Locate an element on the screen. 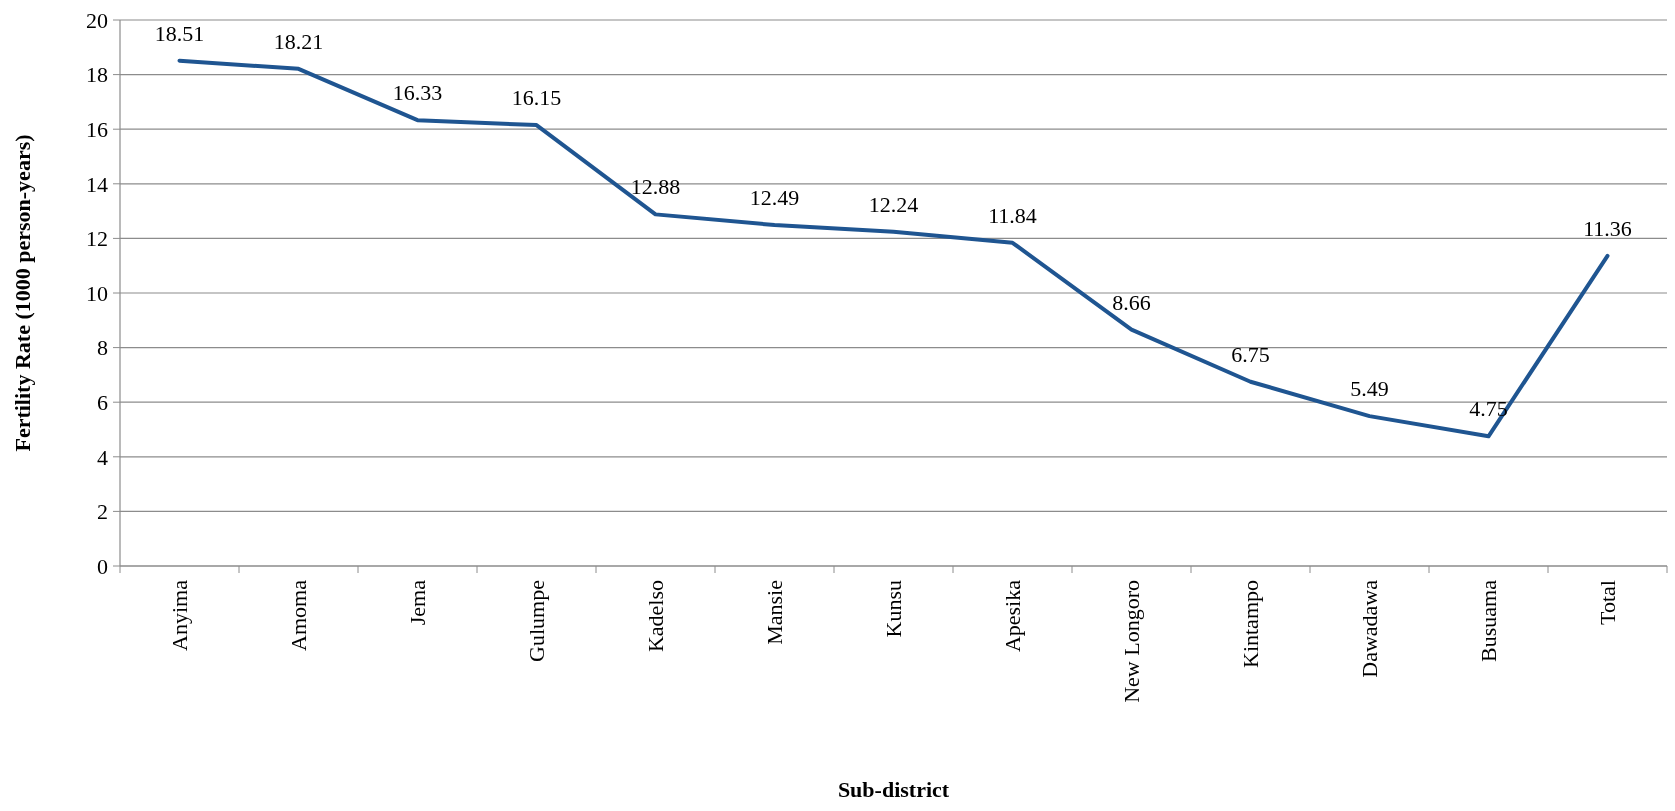 Image resolution: width=1675 pixels, height=811 pixels. data-label: 4.75 is located at coordinates (1488, 409).